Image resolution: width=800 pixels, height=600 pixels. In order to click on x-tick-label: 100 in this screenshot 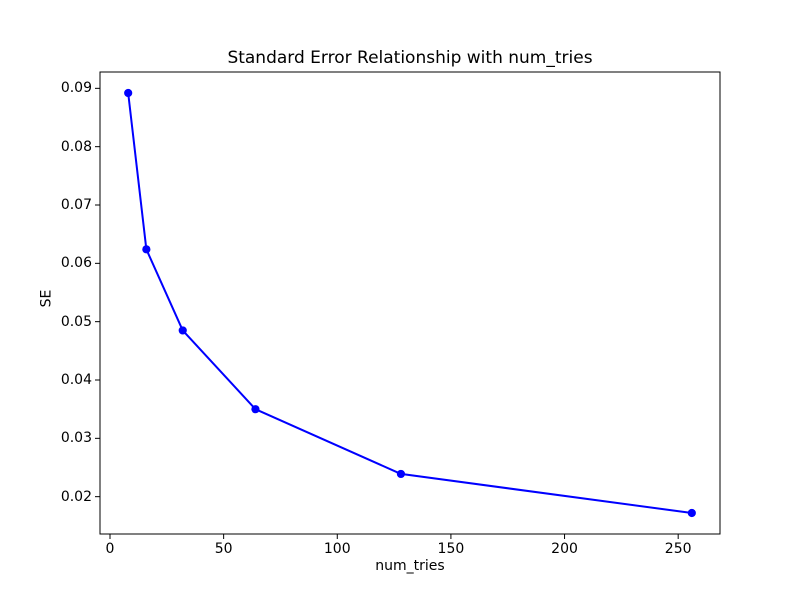, I will do `click(337, 549)`.